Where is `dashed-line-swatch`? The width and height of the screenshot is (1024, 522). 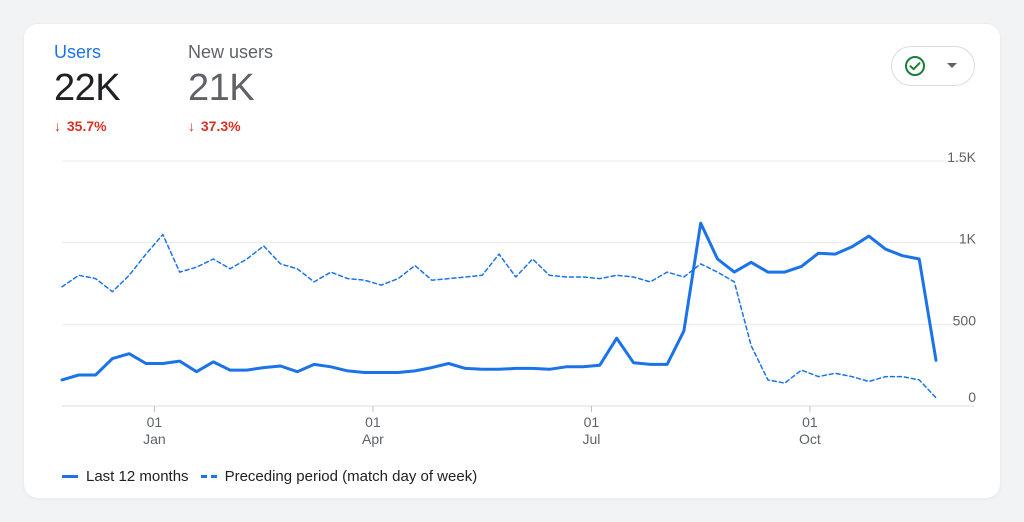
dashed-line-swatch is located at coordinates (208, 476).